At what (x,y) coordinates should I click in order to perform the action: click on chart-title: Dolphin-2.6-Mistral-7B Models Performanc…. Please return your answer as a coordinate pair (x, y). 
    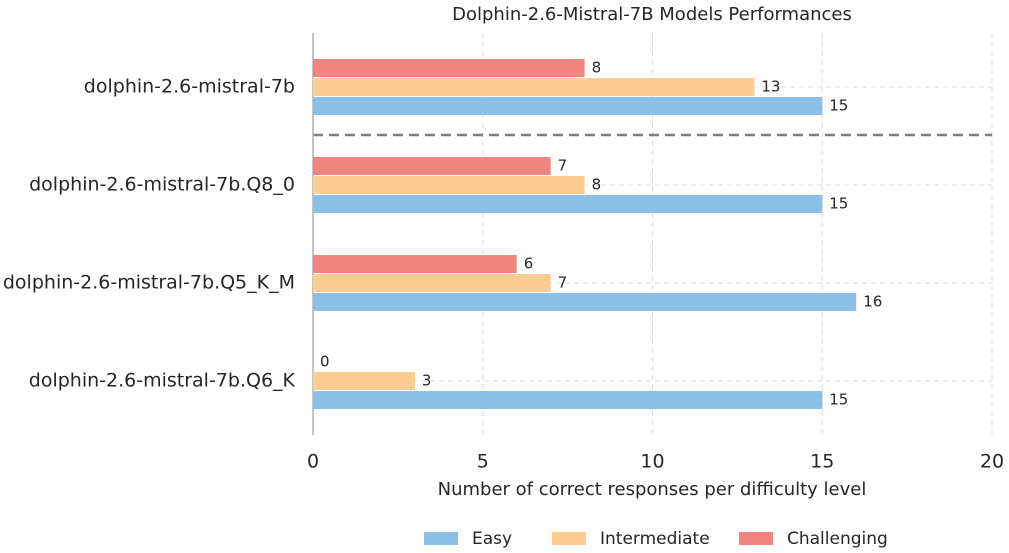
    Looking at the image, I should click on (652, 14).